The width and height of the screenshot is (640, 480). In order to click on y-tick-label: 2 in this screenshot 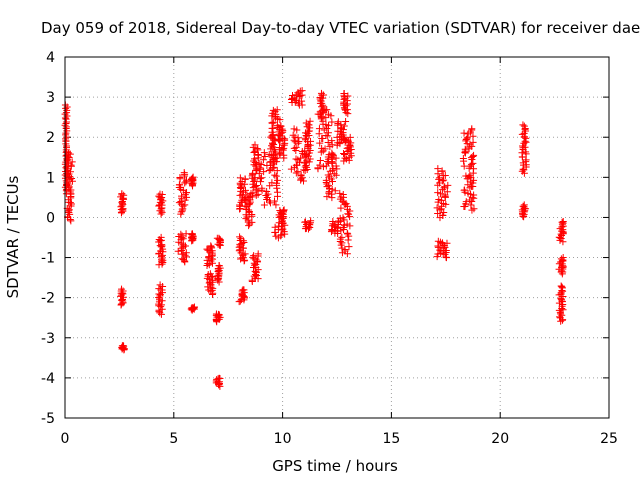, I will do `click(50, 138)`.